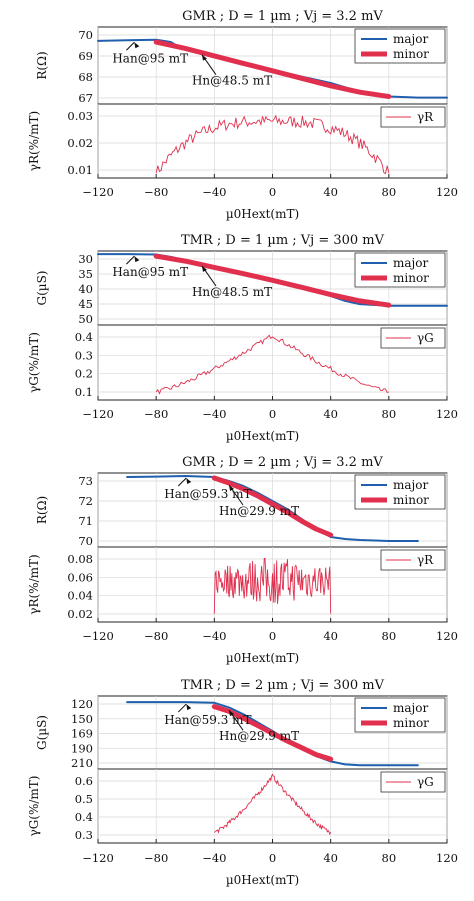  Describe the element at coordinates (85, 77) in the screenshot. I see `y-tick-label: 68` at that location.